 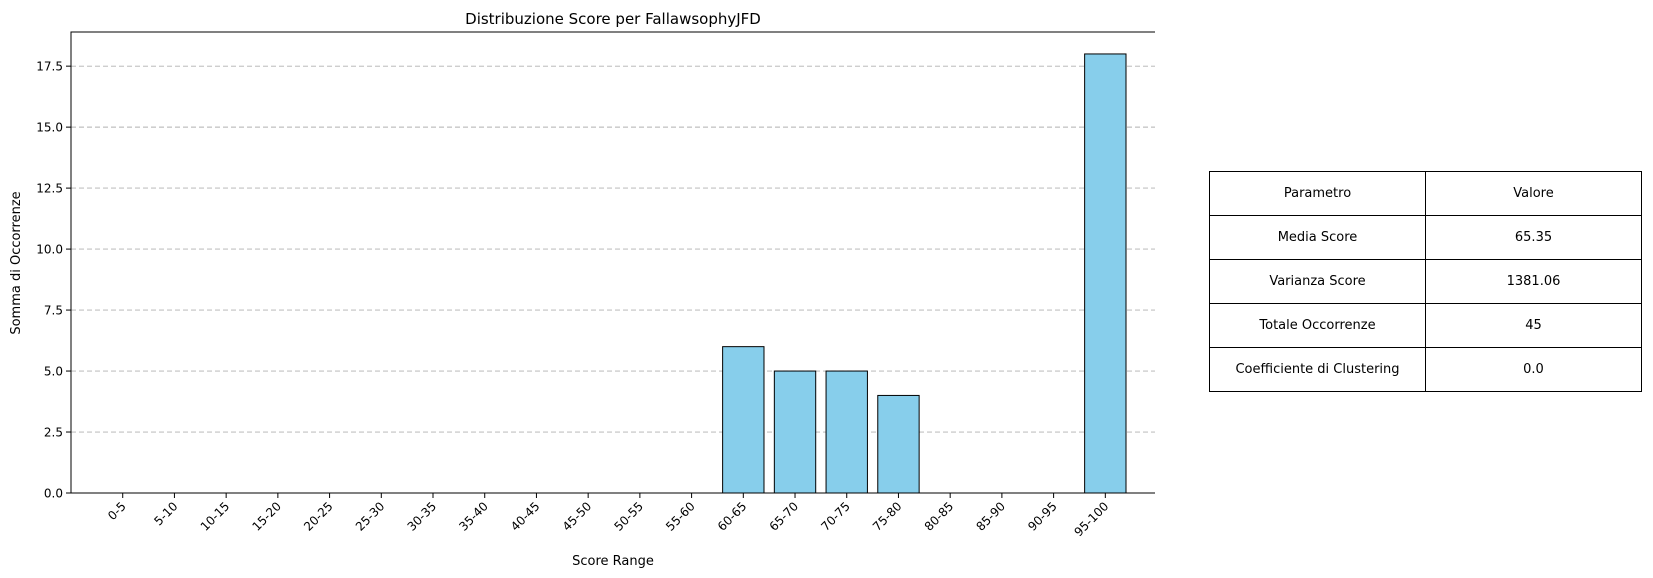 I want to click on x-tick-label: 70-75, so click(x=835, y=516).